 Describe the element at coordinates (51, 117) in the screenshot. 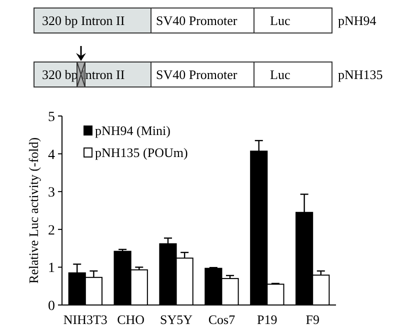

I see `y-tick-label: 5` at that location.